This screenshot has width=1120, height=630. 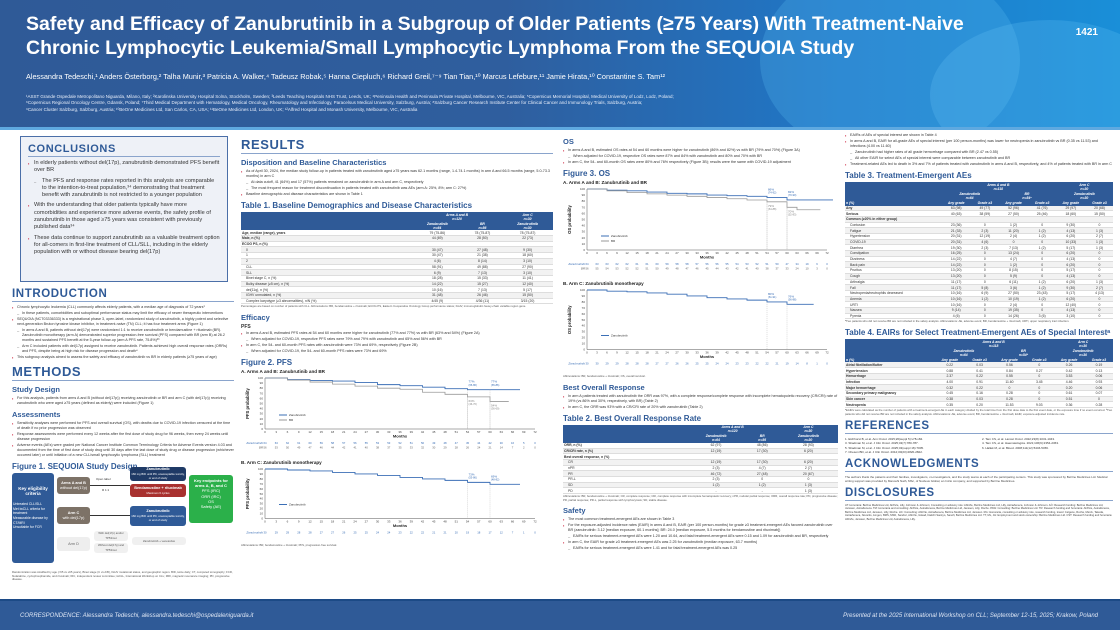 I want to click on cell-value: 44 (69), so click(x=437, y=238).